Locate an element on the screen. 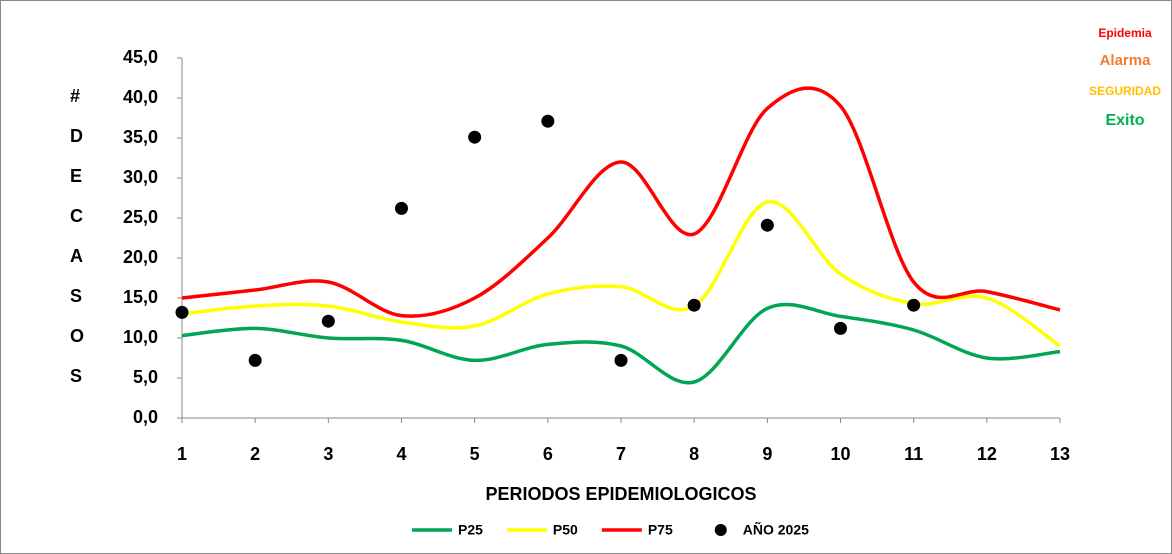  y-tick-label: 5,0 is located at coordinates (145, 377).